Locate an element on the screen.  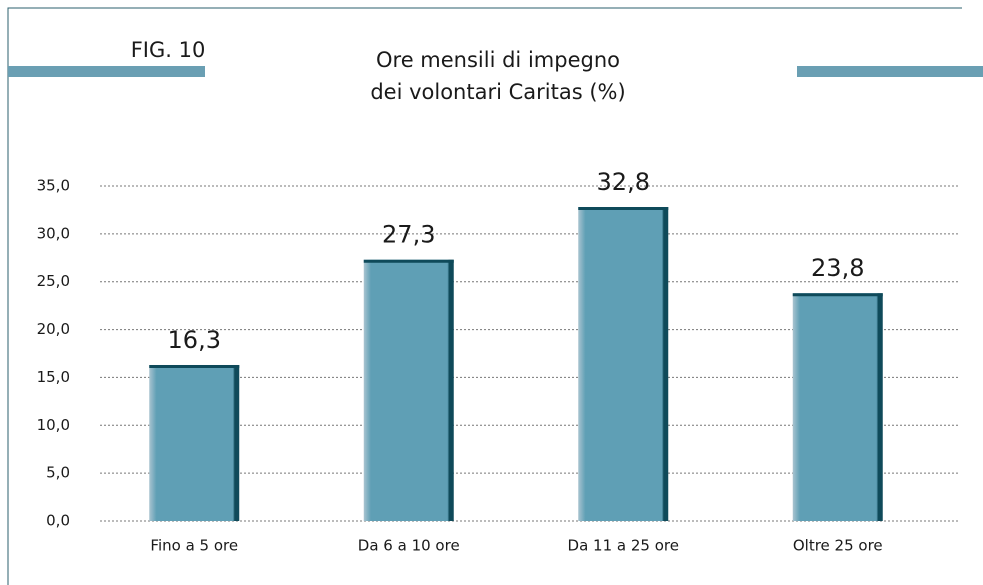
chart-title: dei volontari Caritas (%) is located at coordinates (497, 92).